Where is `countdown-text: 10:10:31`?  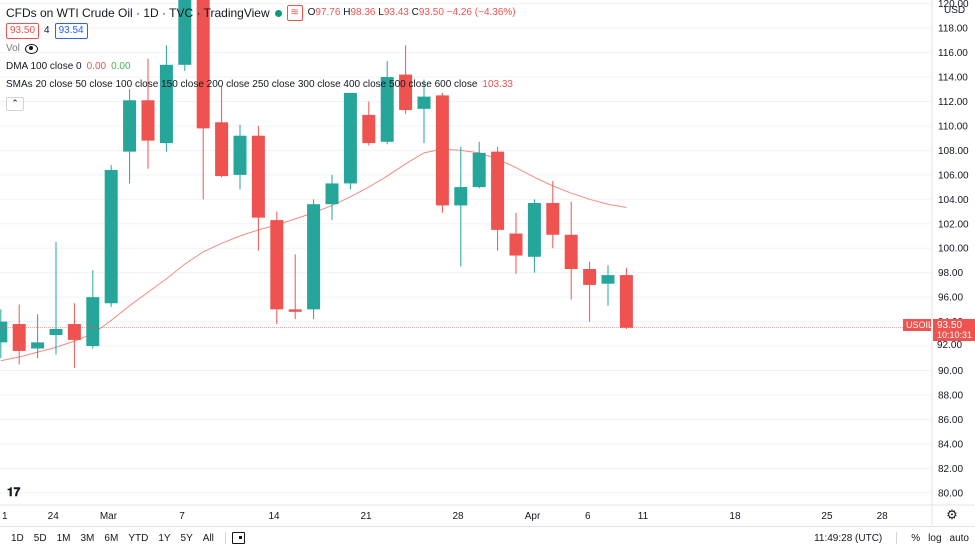 countdown-text: 10:10:31 is located at coordinates (954, 335).